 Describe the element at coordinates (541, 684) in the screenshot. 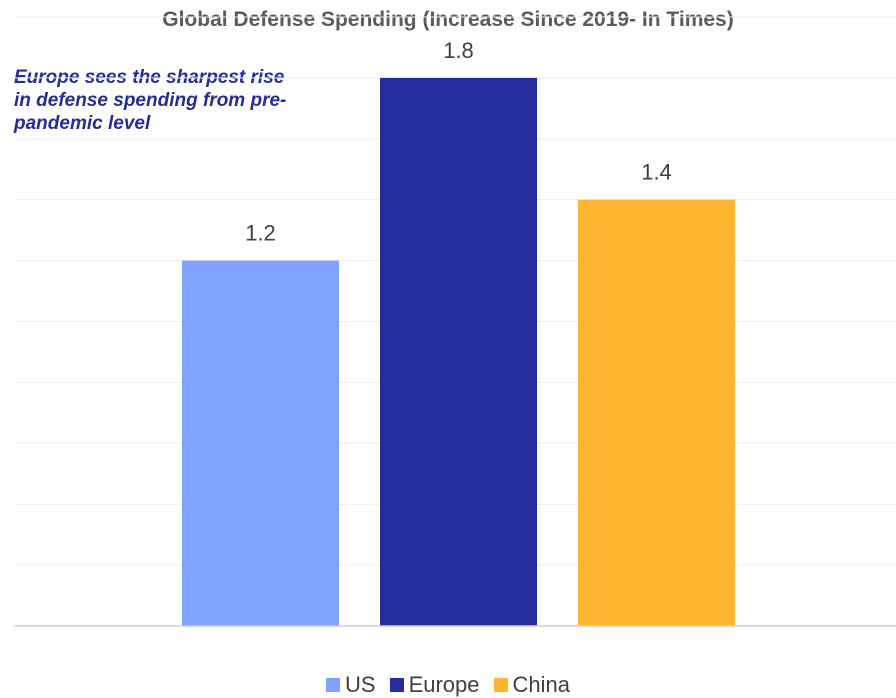

I see `legend-label-china: China` at that location.